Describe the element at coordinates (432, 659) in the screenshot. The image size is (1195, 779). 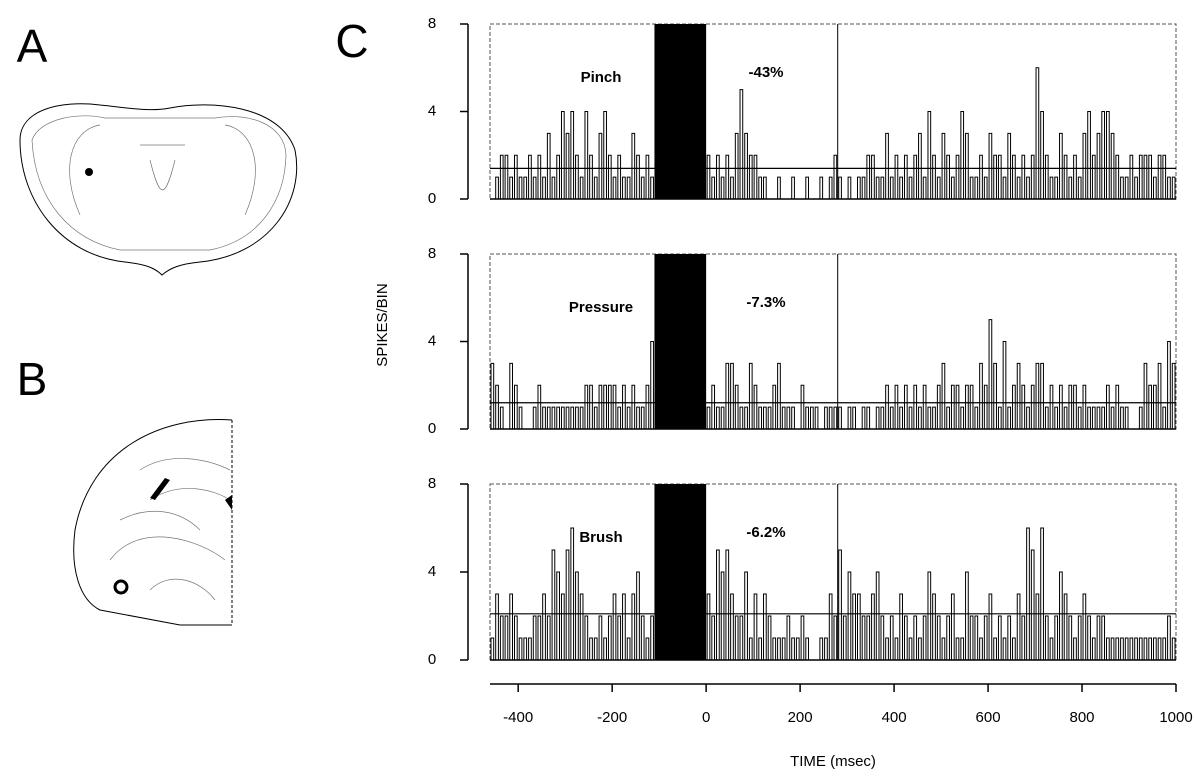
I see `y-tick-label: 0` at that location.